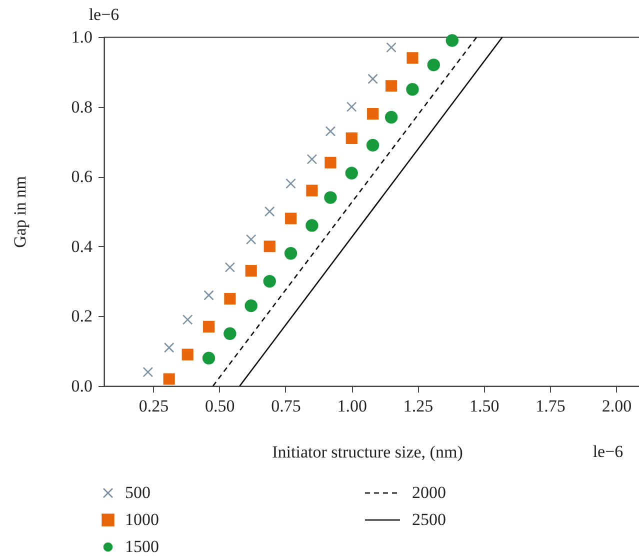 The height and width of the screenshot is (560, 639). I want to click on x-tick-label: 0.25, so click(153, 406).